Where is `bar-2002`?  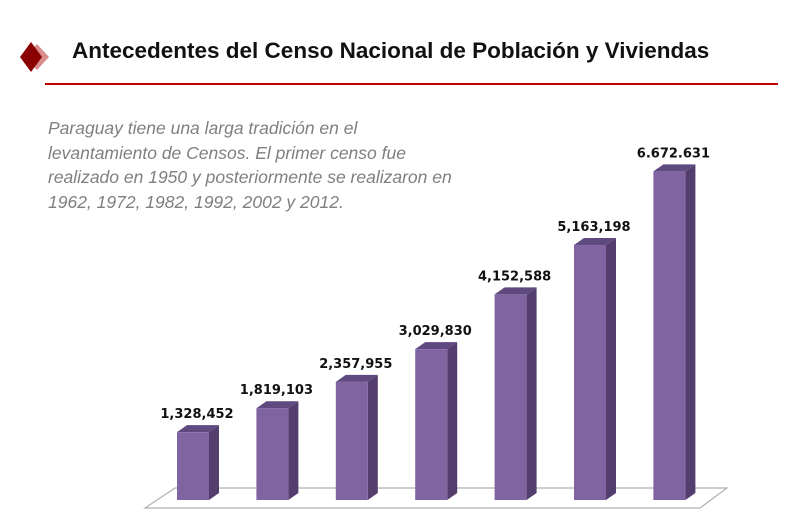
bar-2002 is located at coordinates (595, 369).